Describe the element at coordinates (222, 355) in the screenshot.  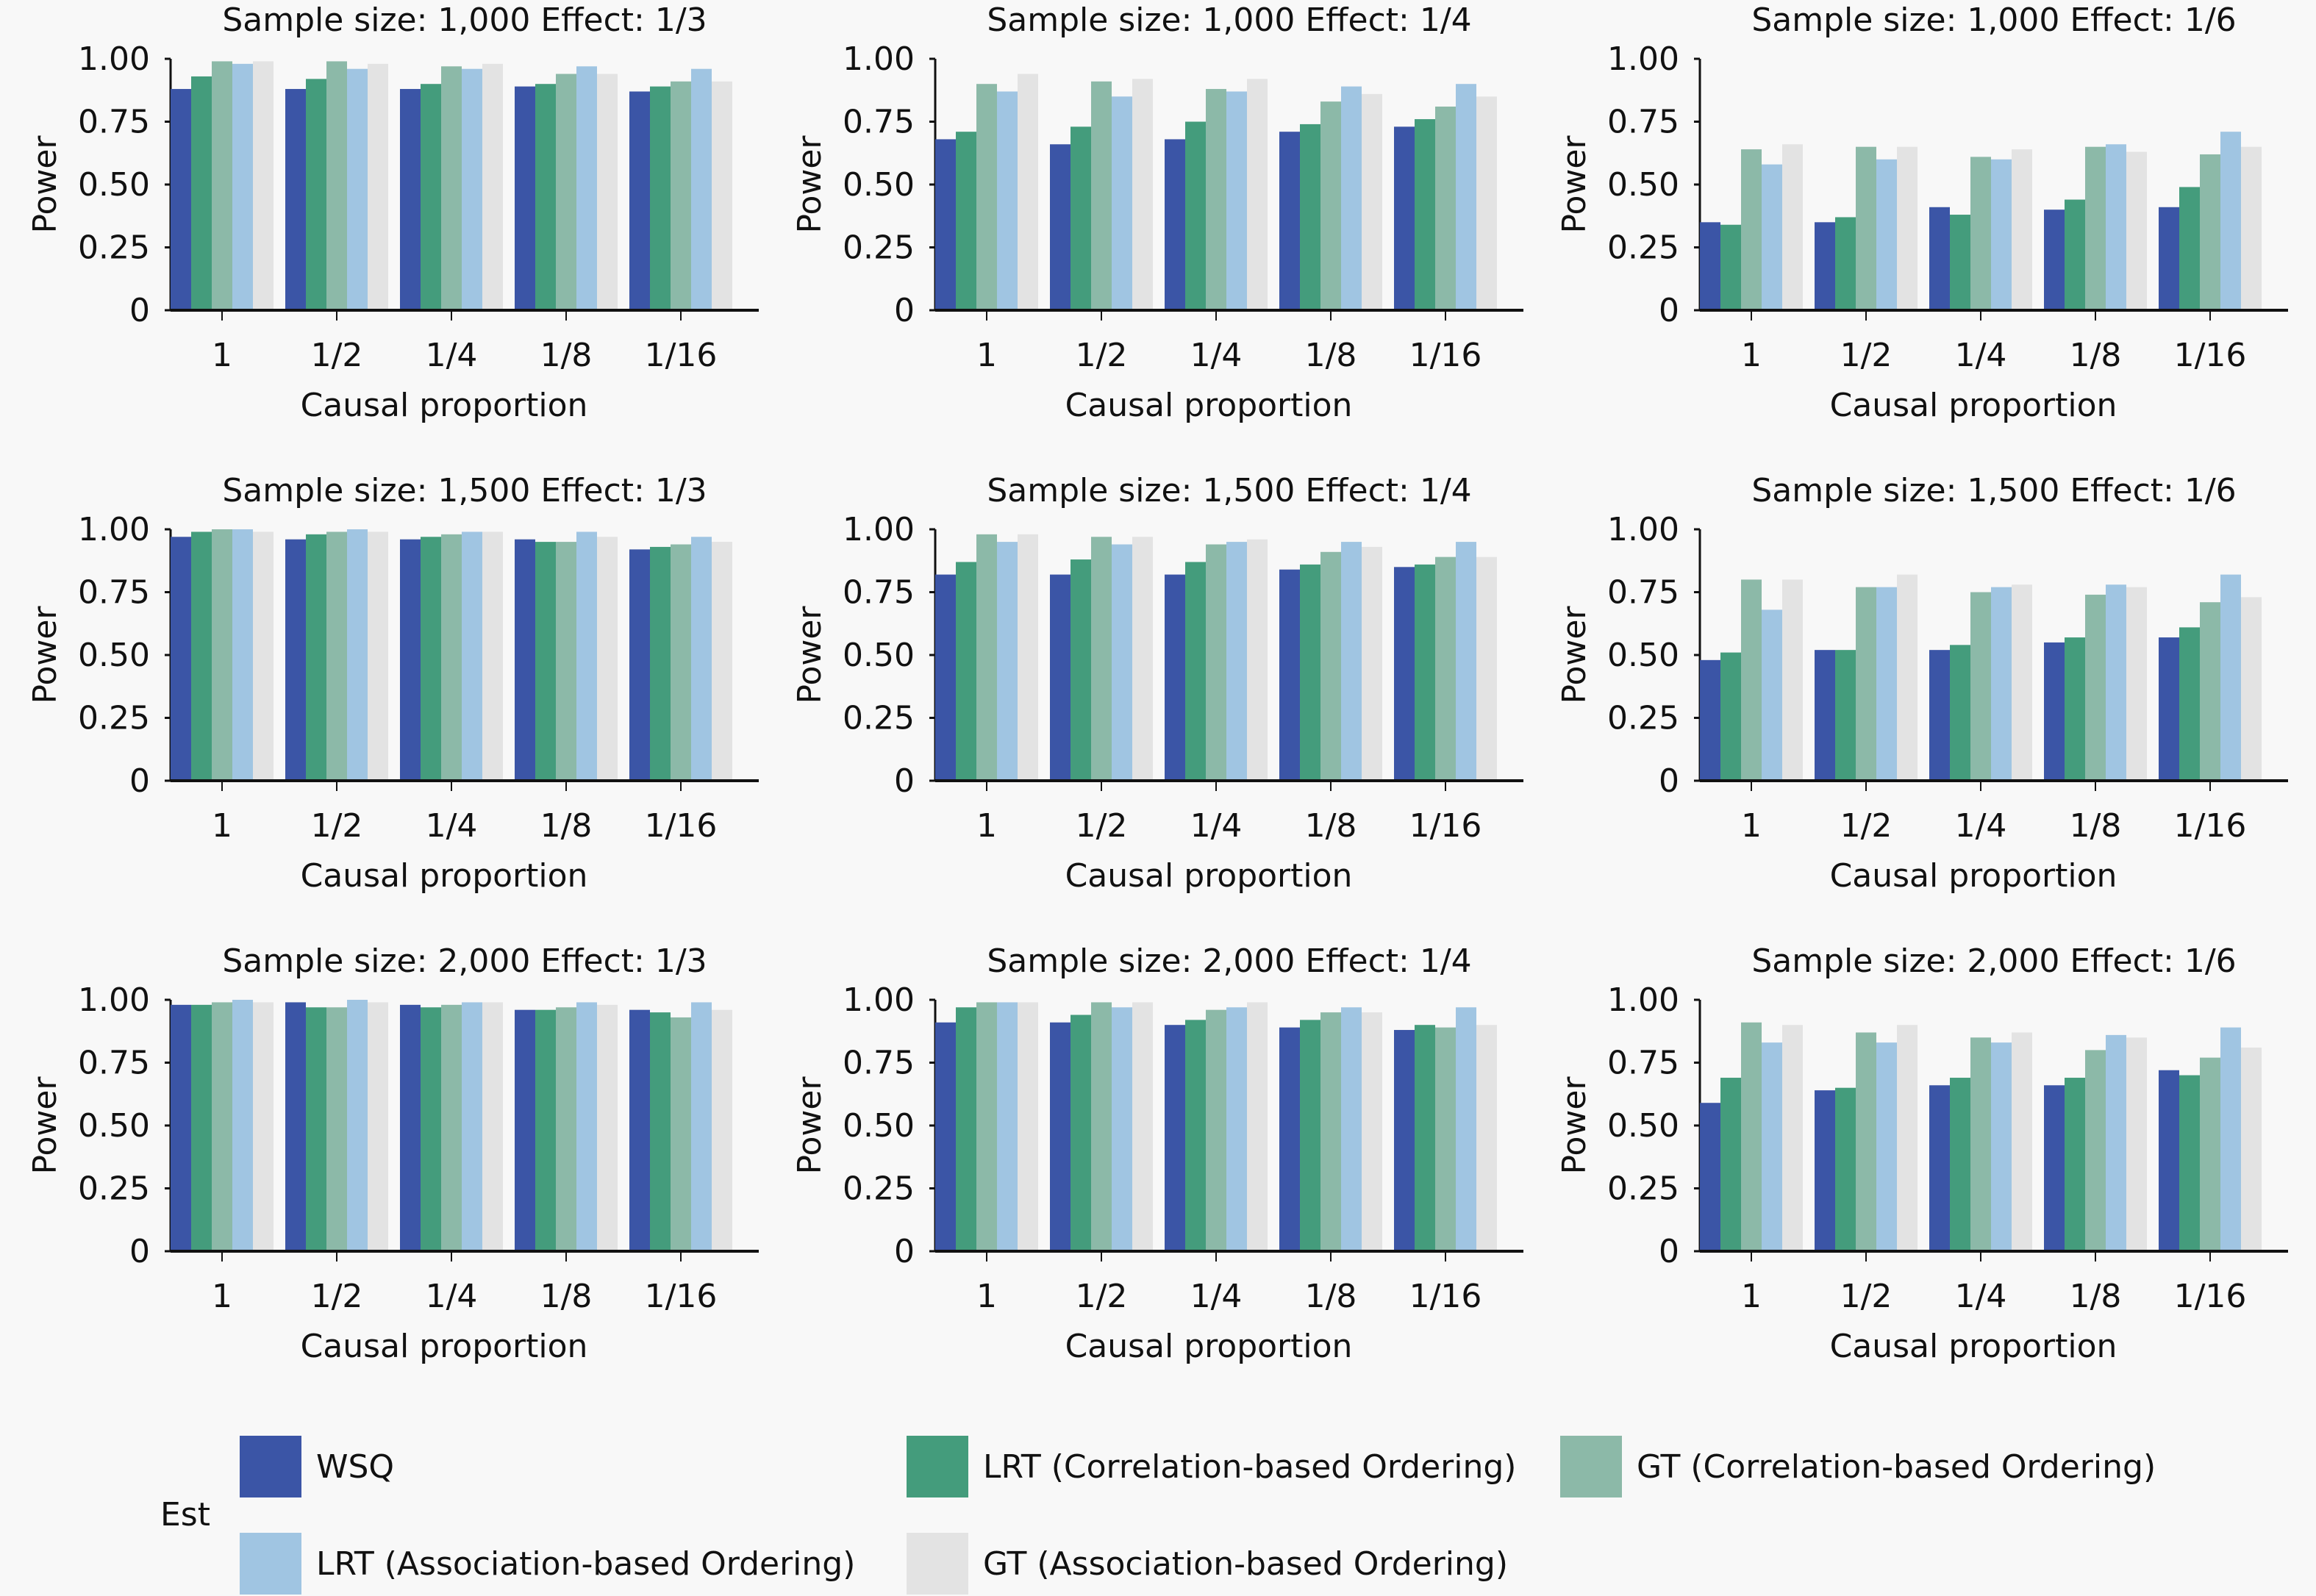
I see `x-tick-label: 1` at that location.